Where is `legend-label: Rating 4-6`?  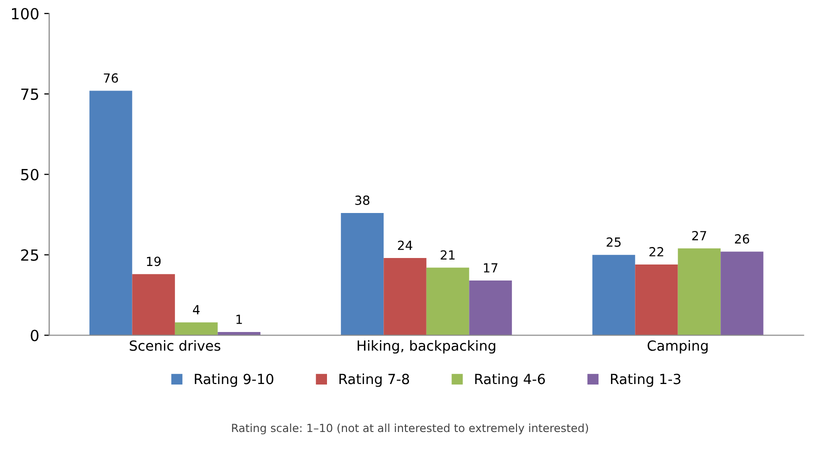
legend-label: Rating 4-6 is located at coordinates (510, 380).